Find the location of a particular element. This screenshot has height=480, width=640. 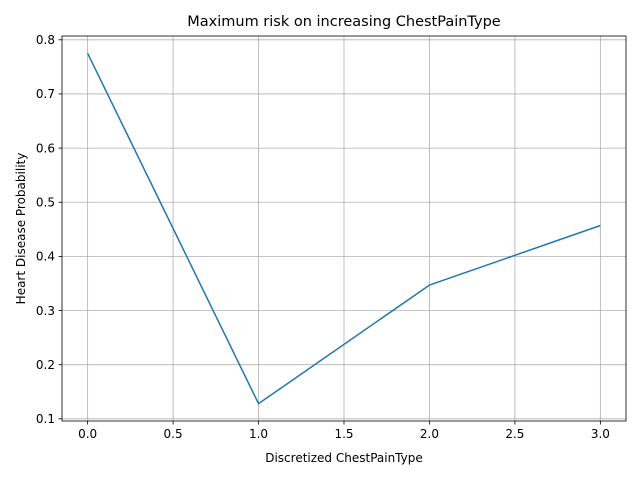

x-tick-label: 2.5 is located at coordinates (514, 434).